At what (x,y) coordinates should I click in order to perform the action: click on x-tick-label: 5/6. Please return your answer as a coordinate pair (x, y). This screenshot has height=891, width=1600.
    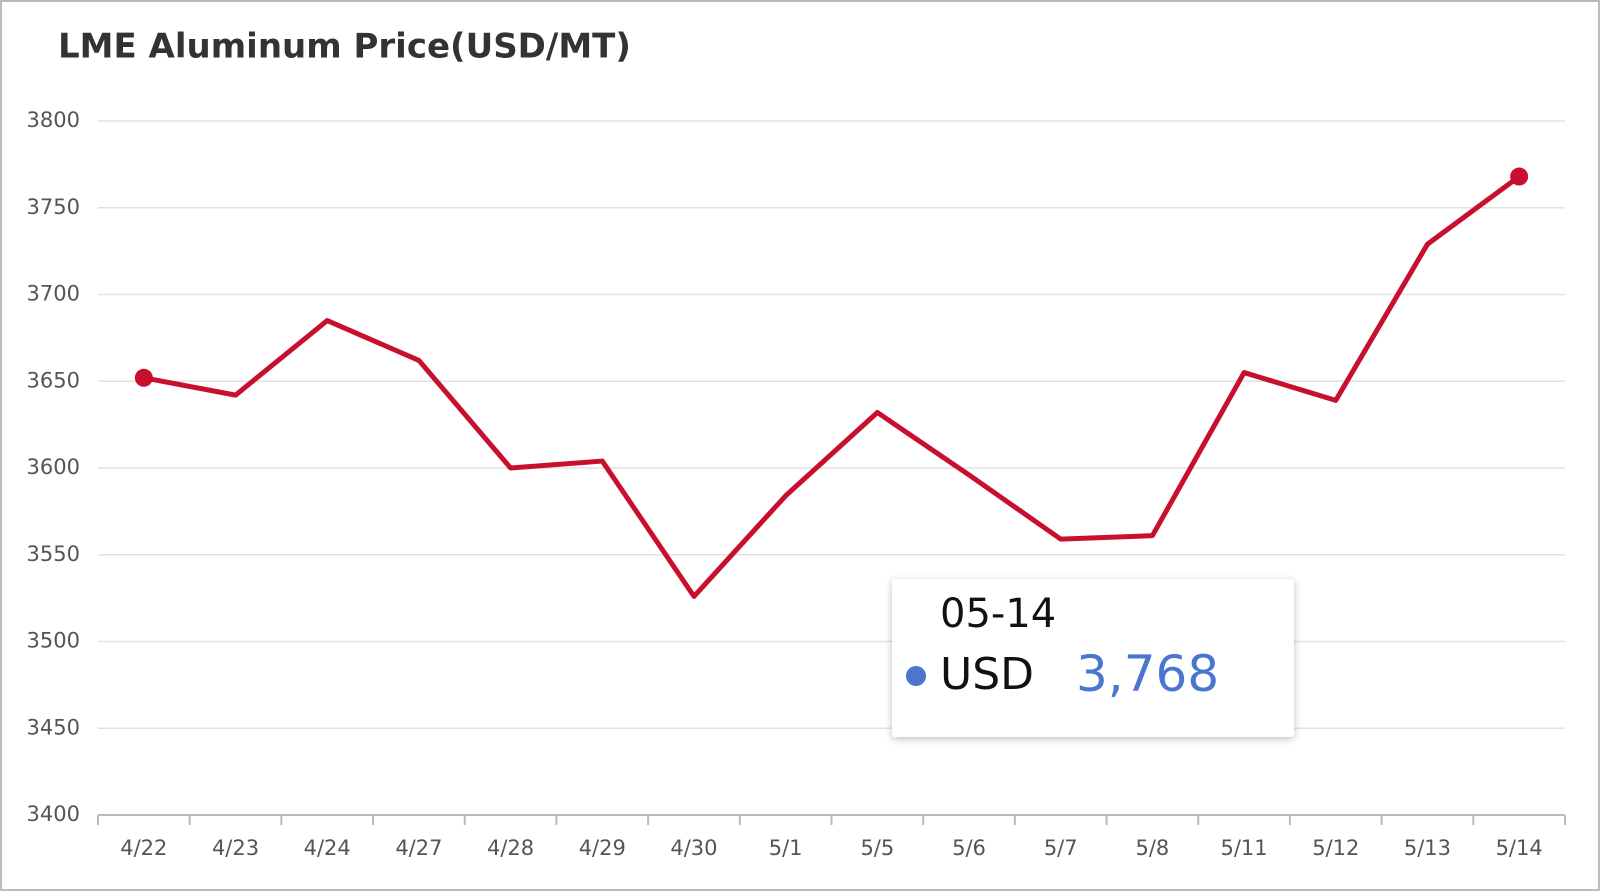
    Looking at the image, I should click on (969, 848).